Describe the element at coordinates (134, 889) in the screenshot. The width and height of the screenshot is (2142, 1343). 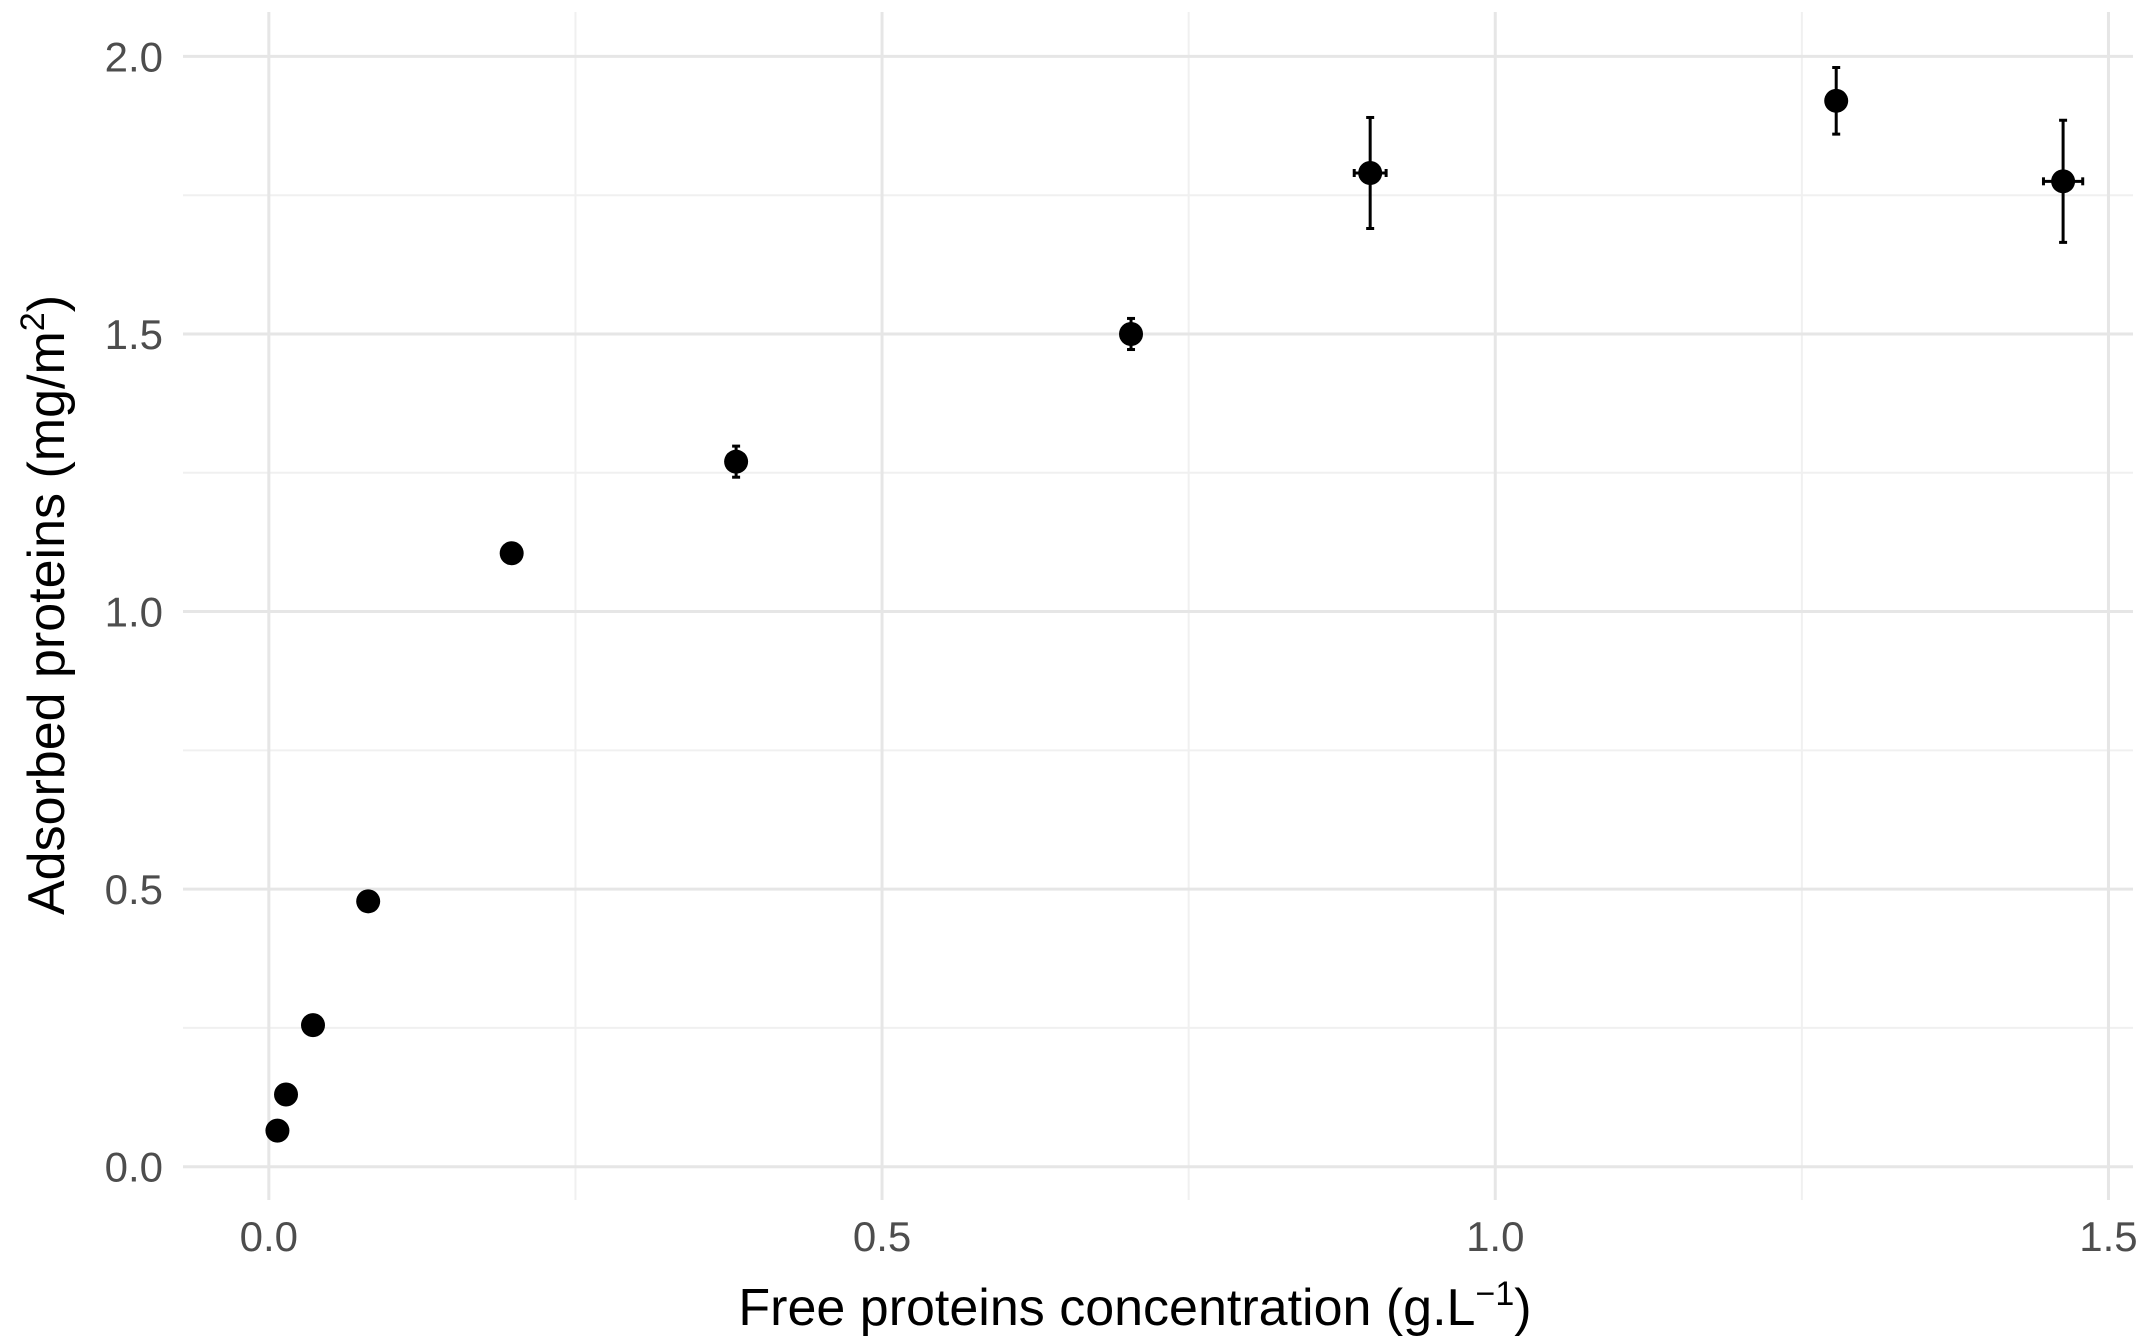
I see `y-tick-label: 0.5` at that location.